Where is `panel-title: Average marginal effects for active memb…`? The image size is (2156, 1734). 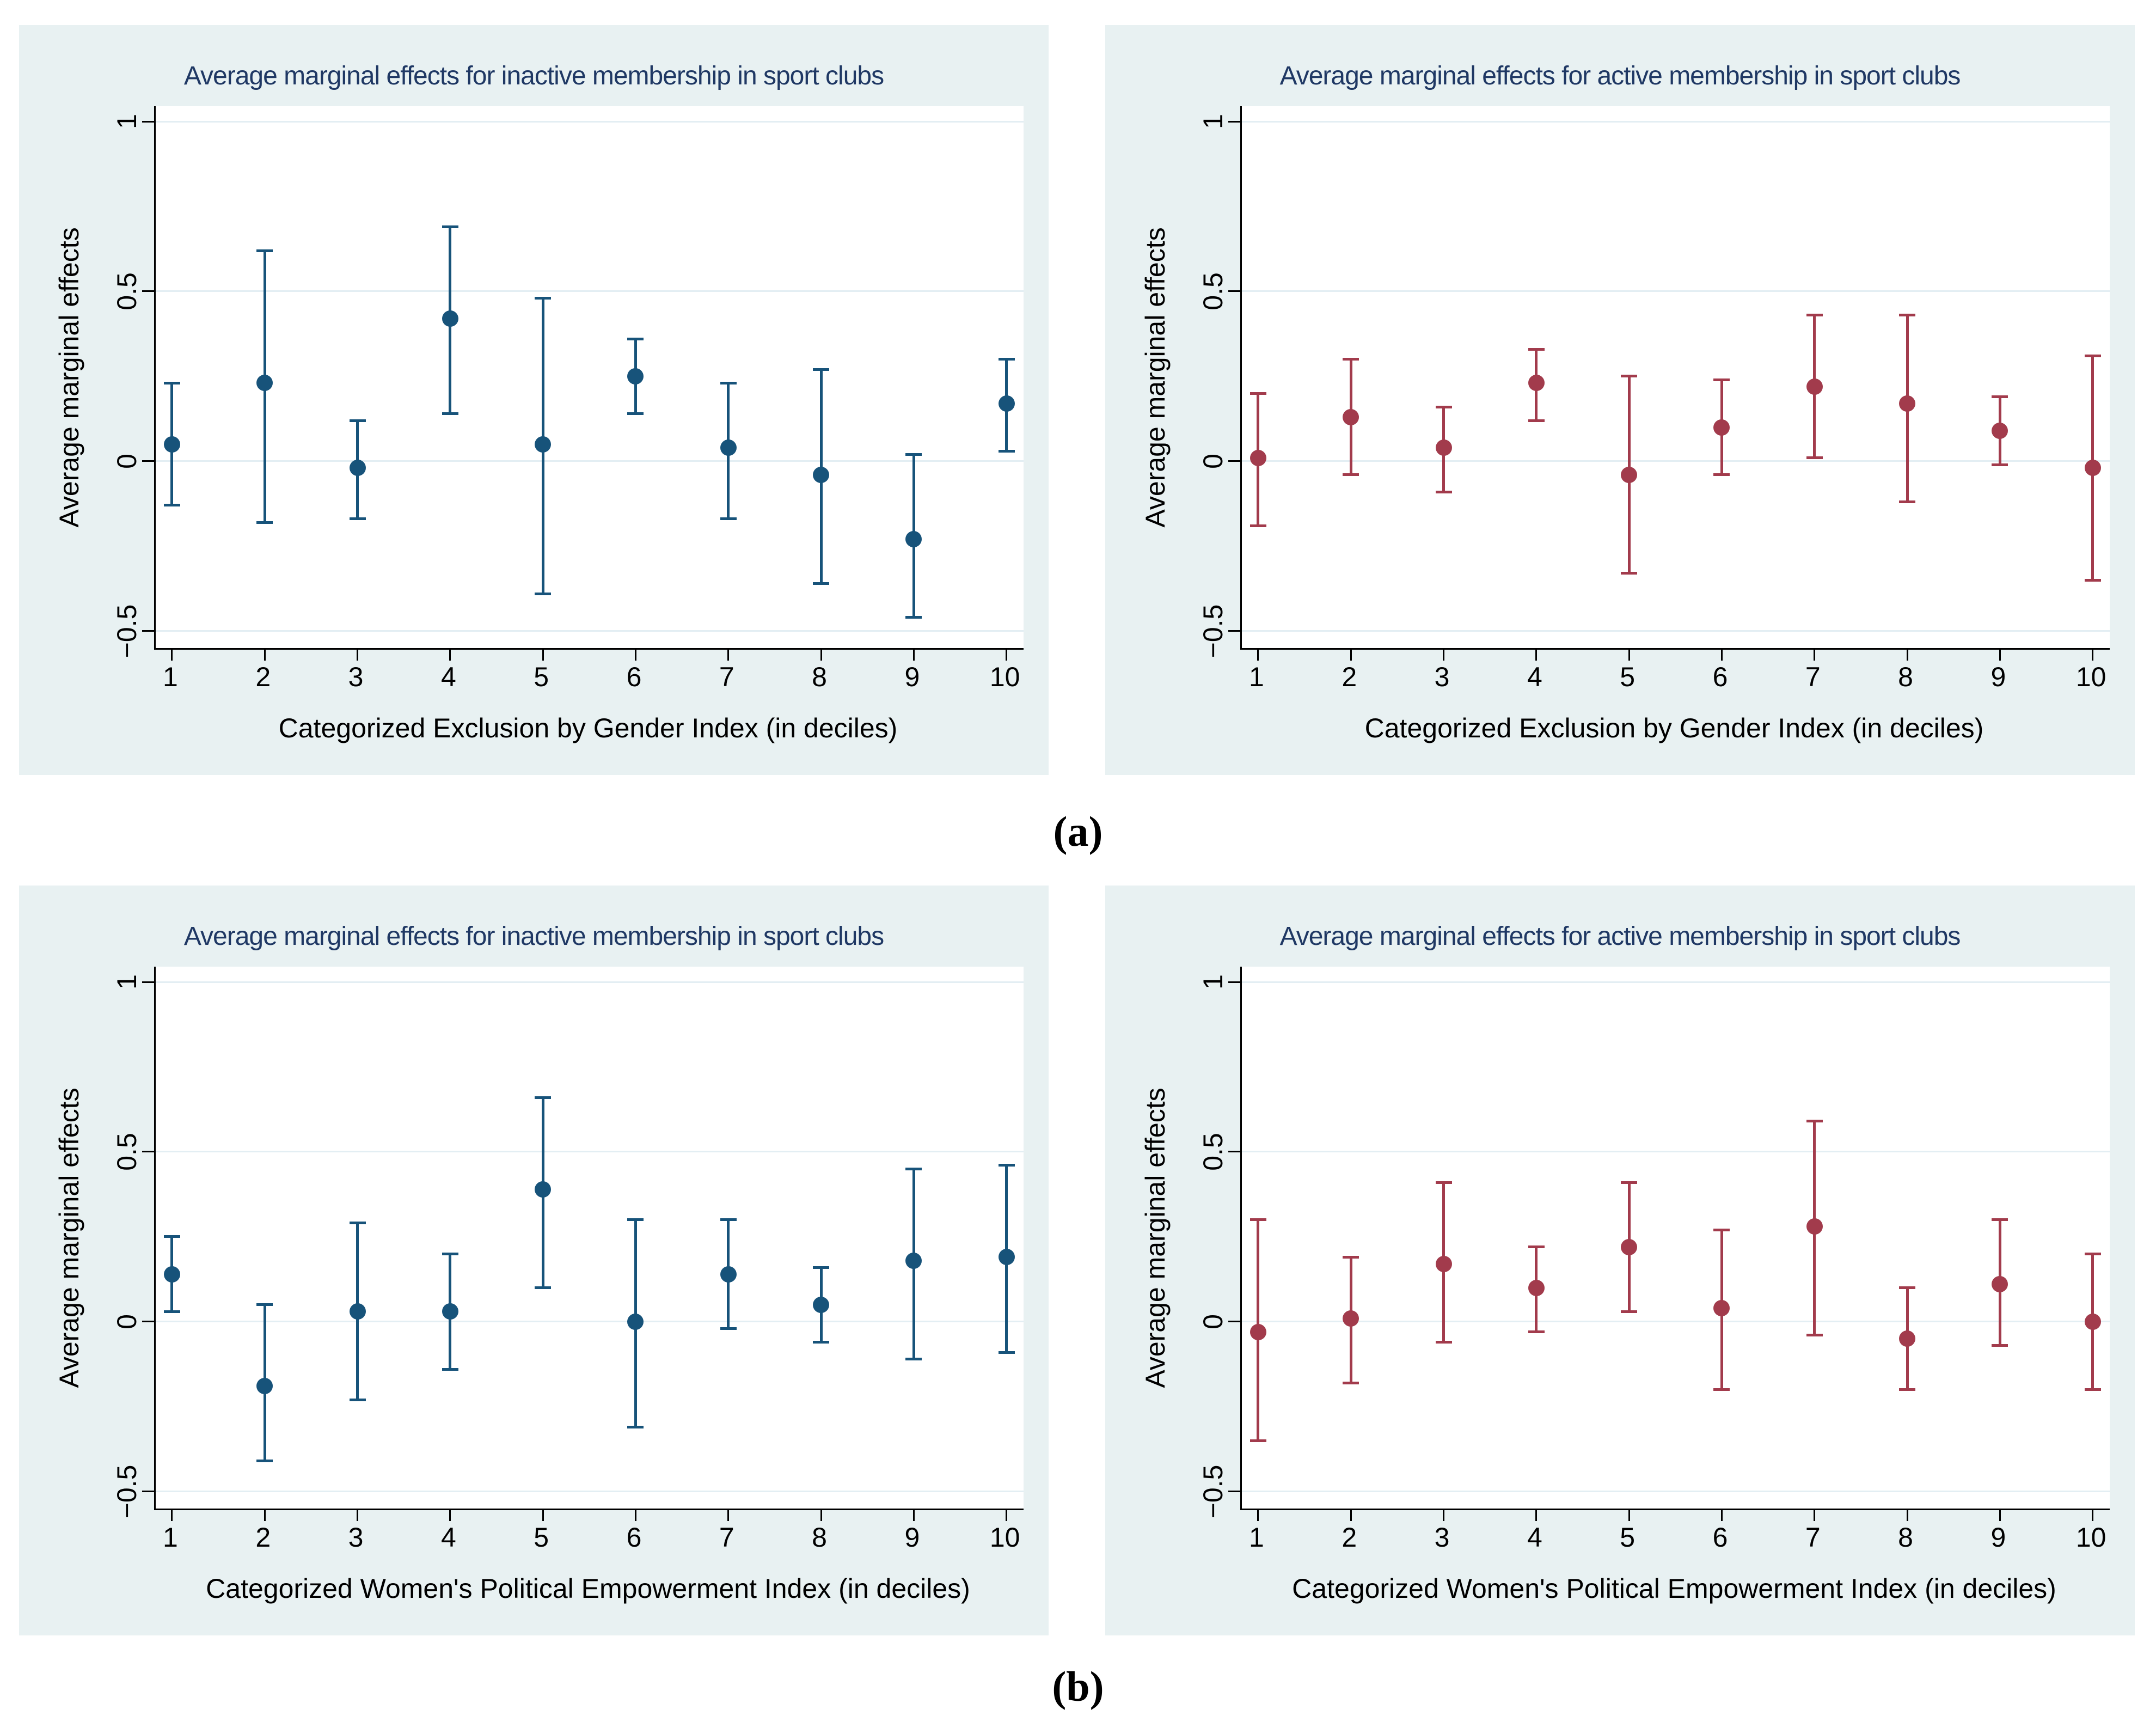 panel-title: Average marginal effects for active memb… is located at coordinates (1620, 76).